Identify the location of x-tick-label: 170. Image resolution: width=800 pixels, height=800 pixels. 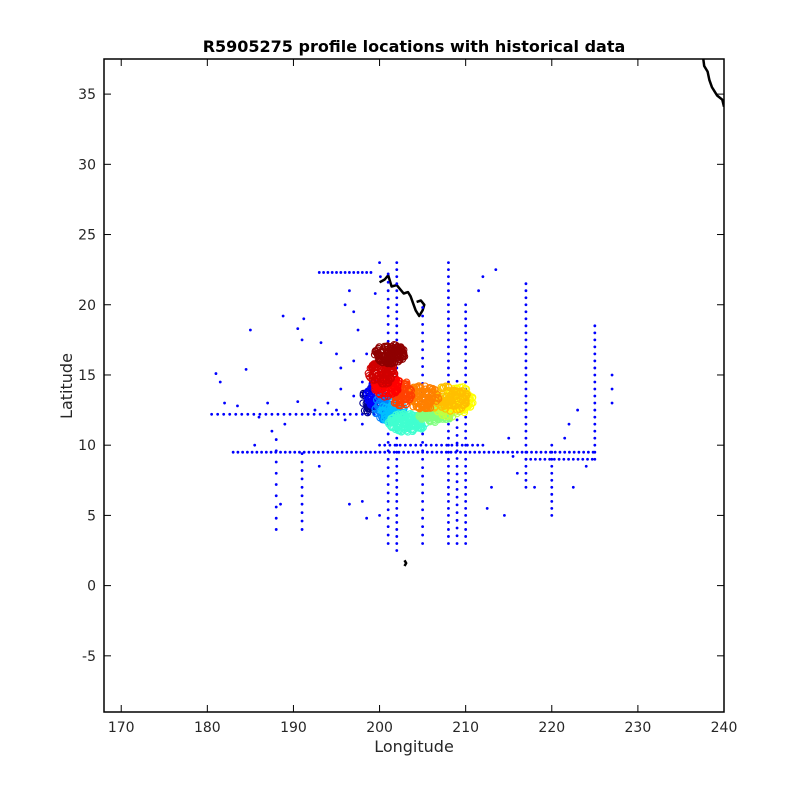
(121, 728).